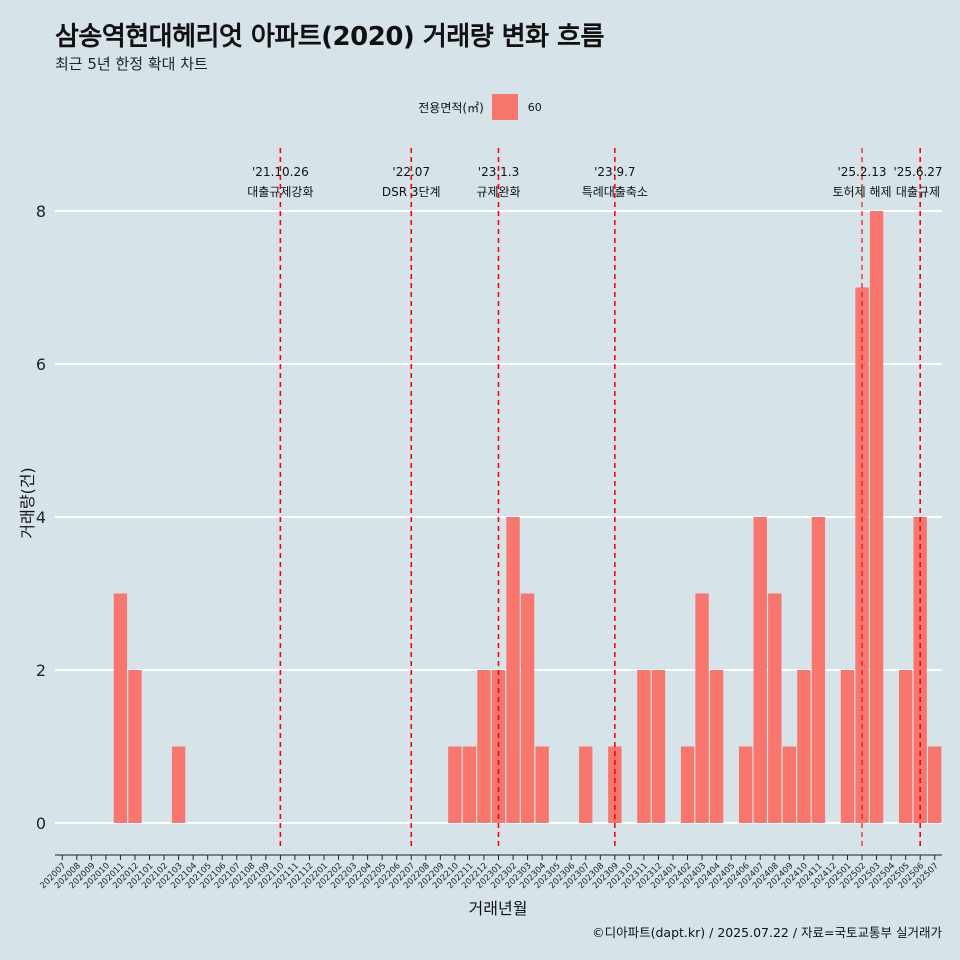 Image resolution: width=960 pixels, height=960 pixels. Describe the element at coordinates (329, 37) in the screenshot. I see `chart-title: 삼송역현대헤리엇 아파트(2020) 거래량 변화 흐름` at that location.